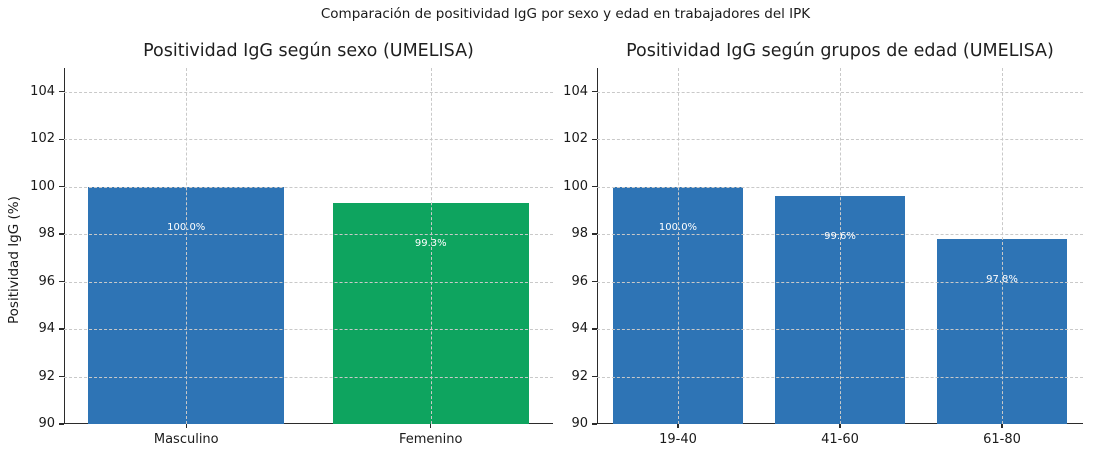 Image resolution: width=1099 pixels, height=454 pixels. I want to click on y-axis-label: Positividad IgG (%), so click(14, 260).